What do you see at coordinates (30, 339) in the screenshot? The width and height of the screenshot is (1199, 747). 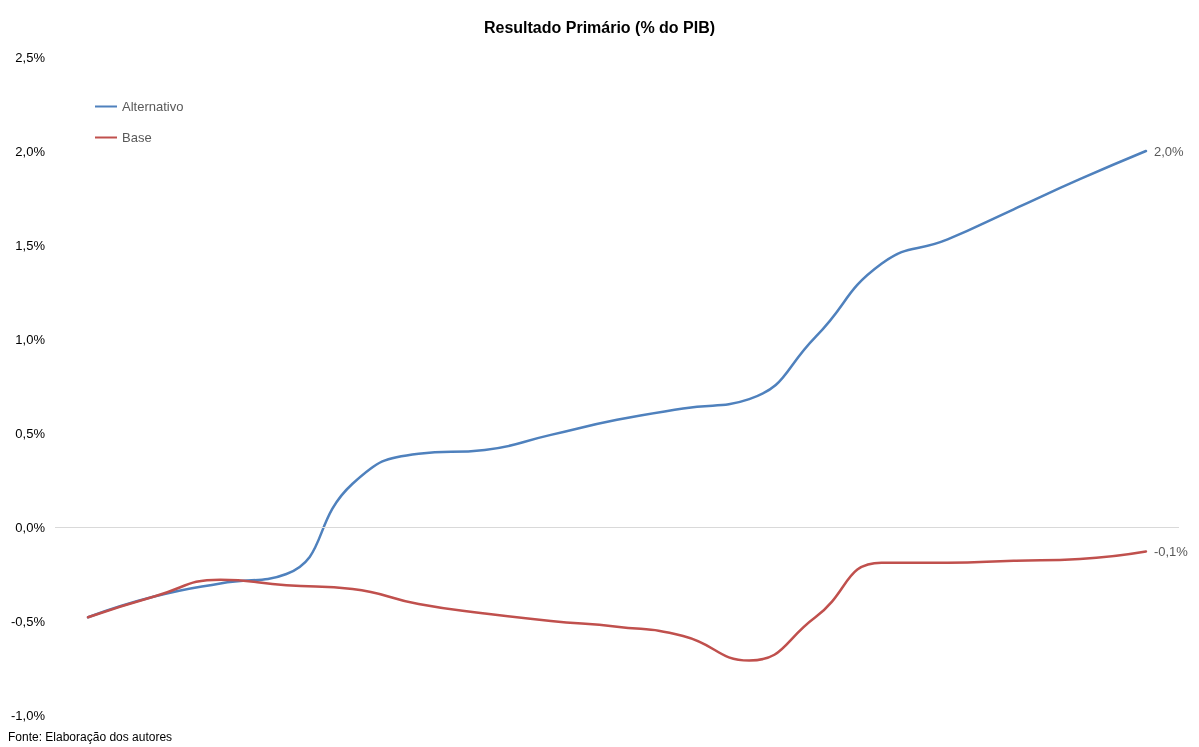 I see `y-tick-label: 1,0%` at bounding box center [30, 339].